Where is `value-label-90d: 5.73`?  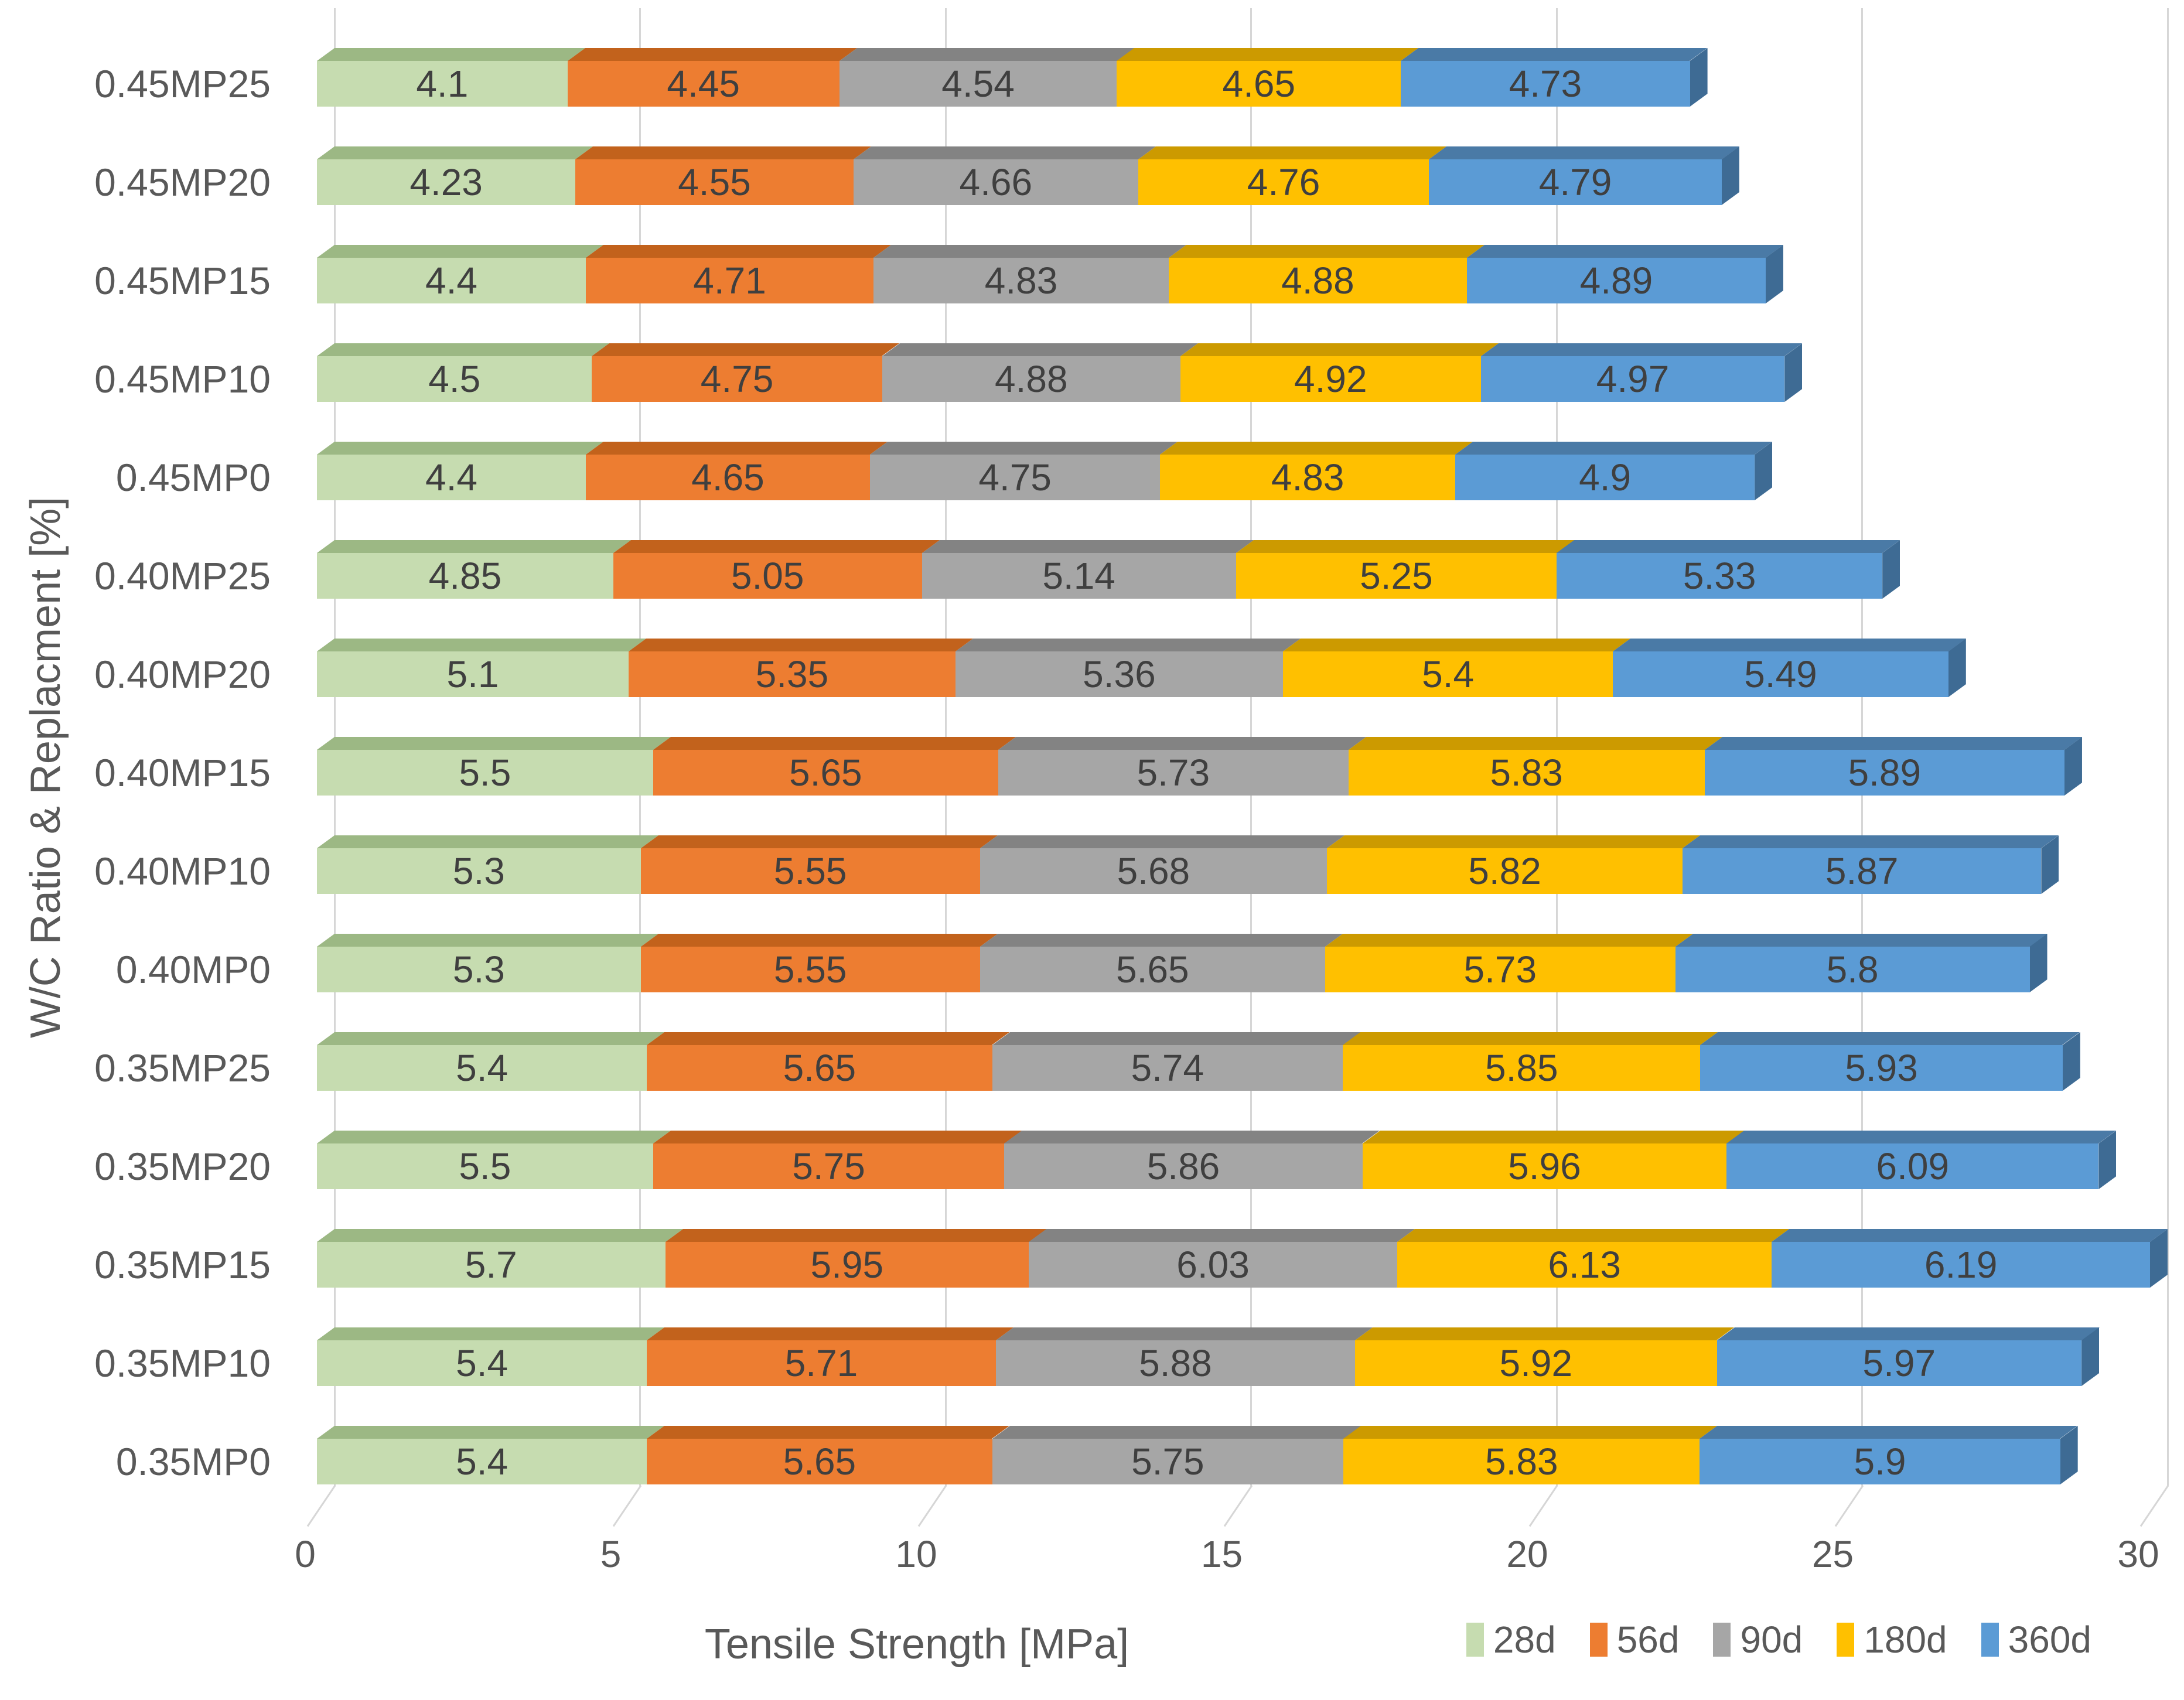
value-label-90d: 5.73 is located at coordinates (1173, 773).